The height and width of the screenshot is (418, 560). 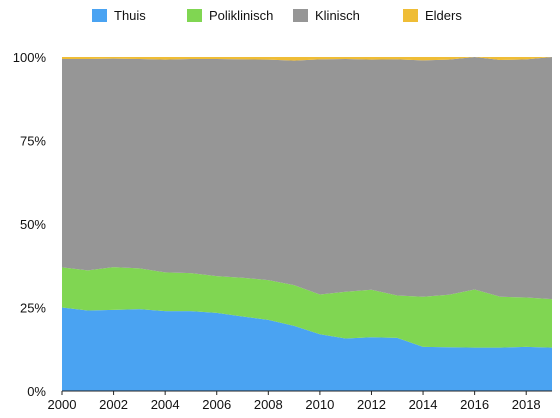 I want to click on x-tick-label: 2008, so click(x=268, y=404).